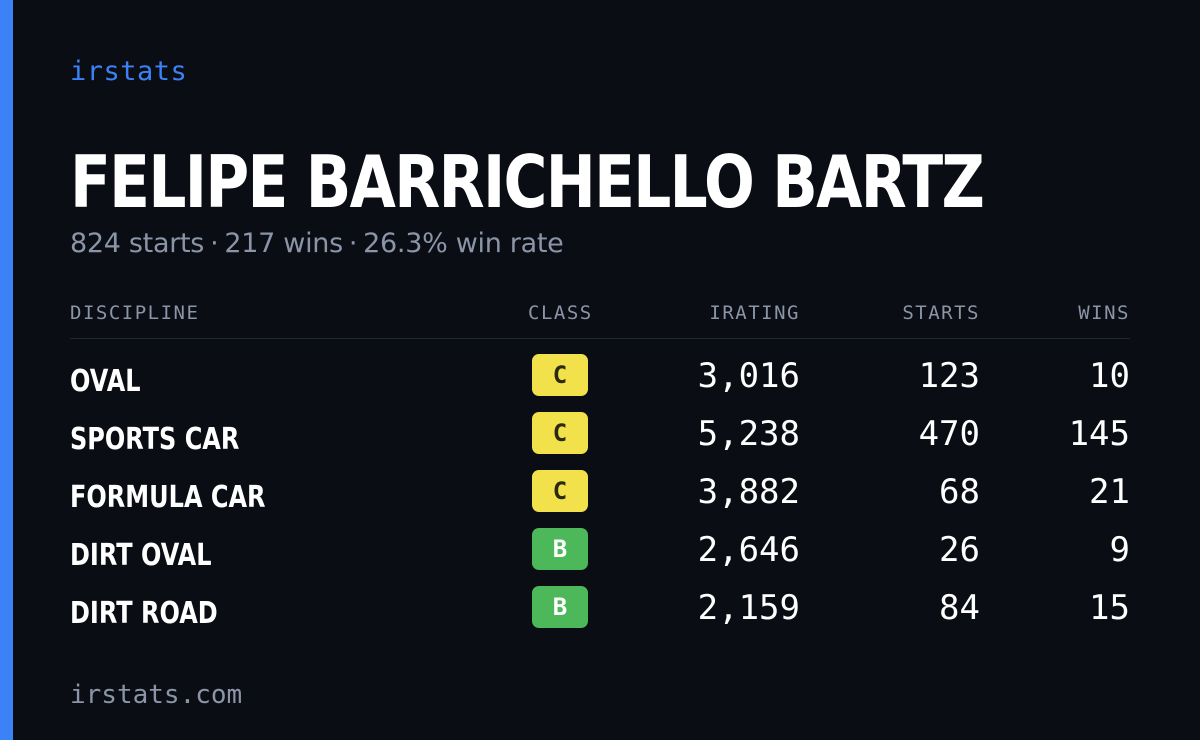  I want to click on table-row: FORMULA CAR C 3,882 68 21, so click(600, 497).